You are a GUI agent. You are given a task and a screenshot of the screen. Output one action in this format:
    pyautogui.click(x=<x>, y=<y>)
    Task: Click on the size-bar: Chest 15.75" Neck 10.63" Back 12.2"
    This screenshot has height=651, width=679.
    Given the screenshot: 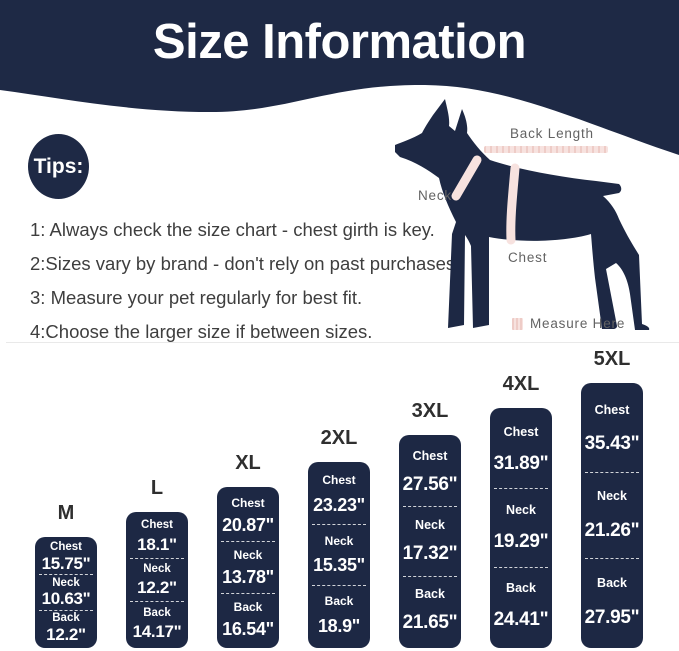 What is the action you would take?
    pyautogui.click(x=66, y=592)
    